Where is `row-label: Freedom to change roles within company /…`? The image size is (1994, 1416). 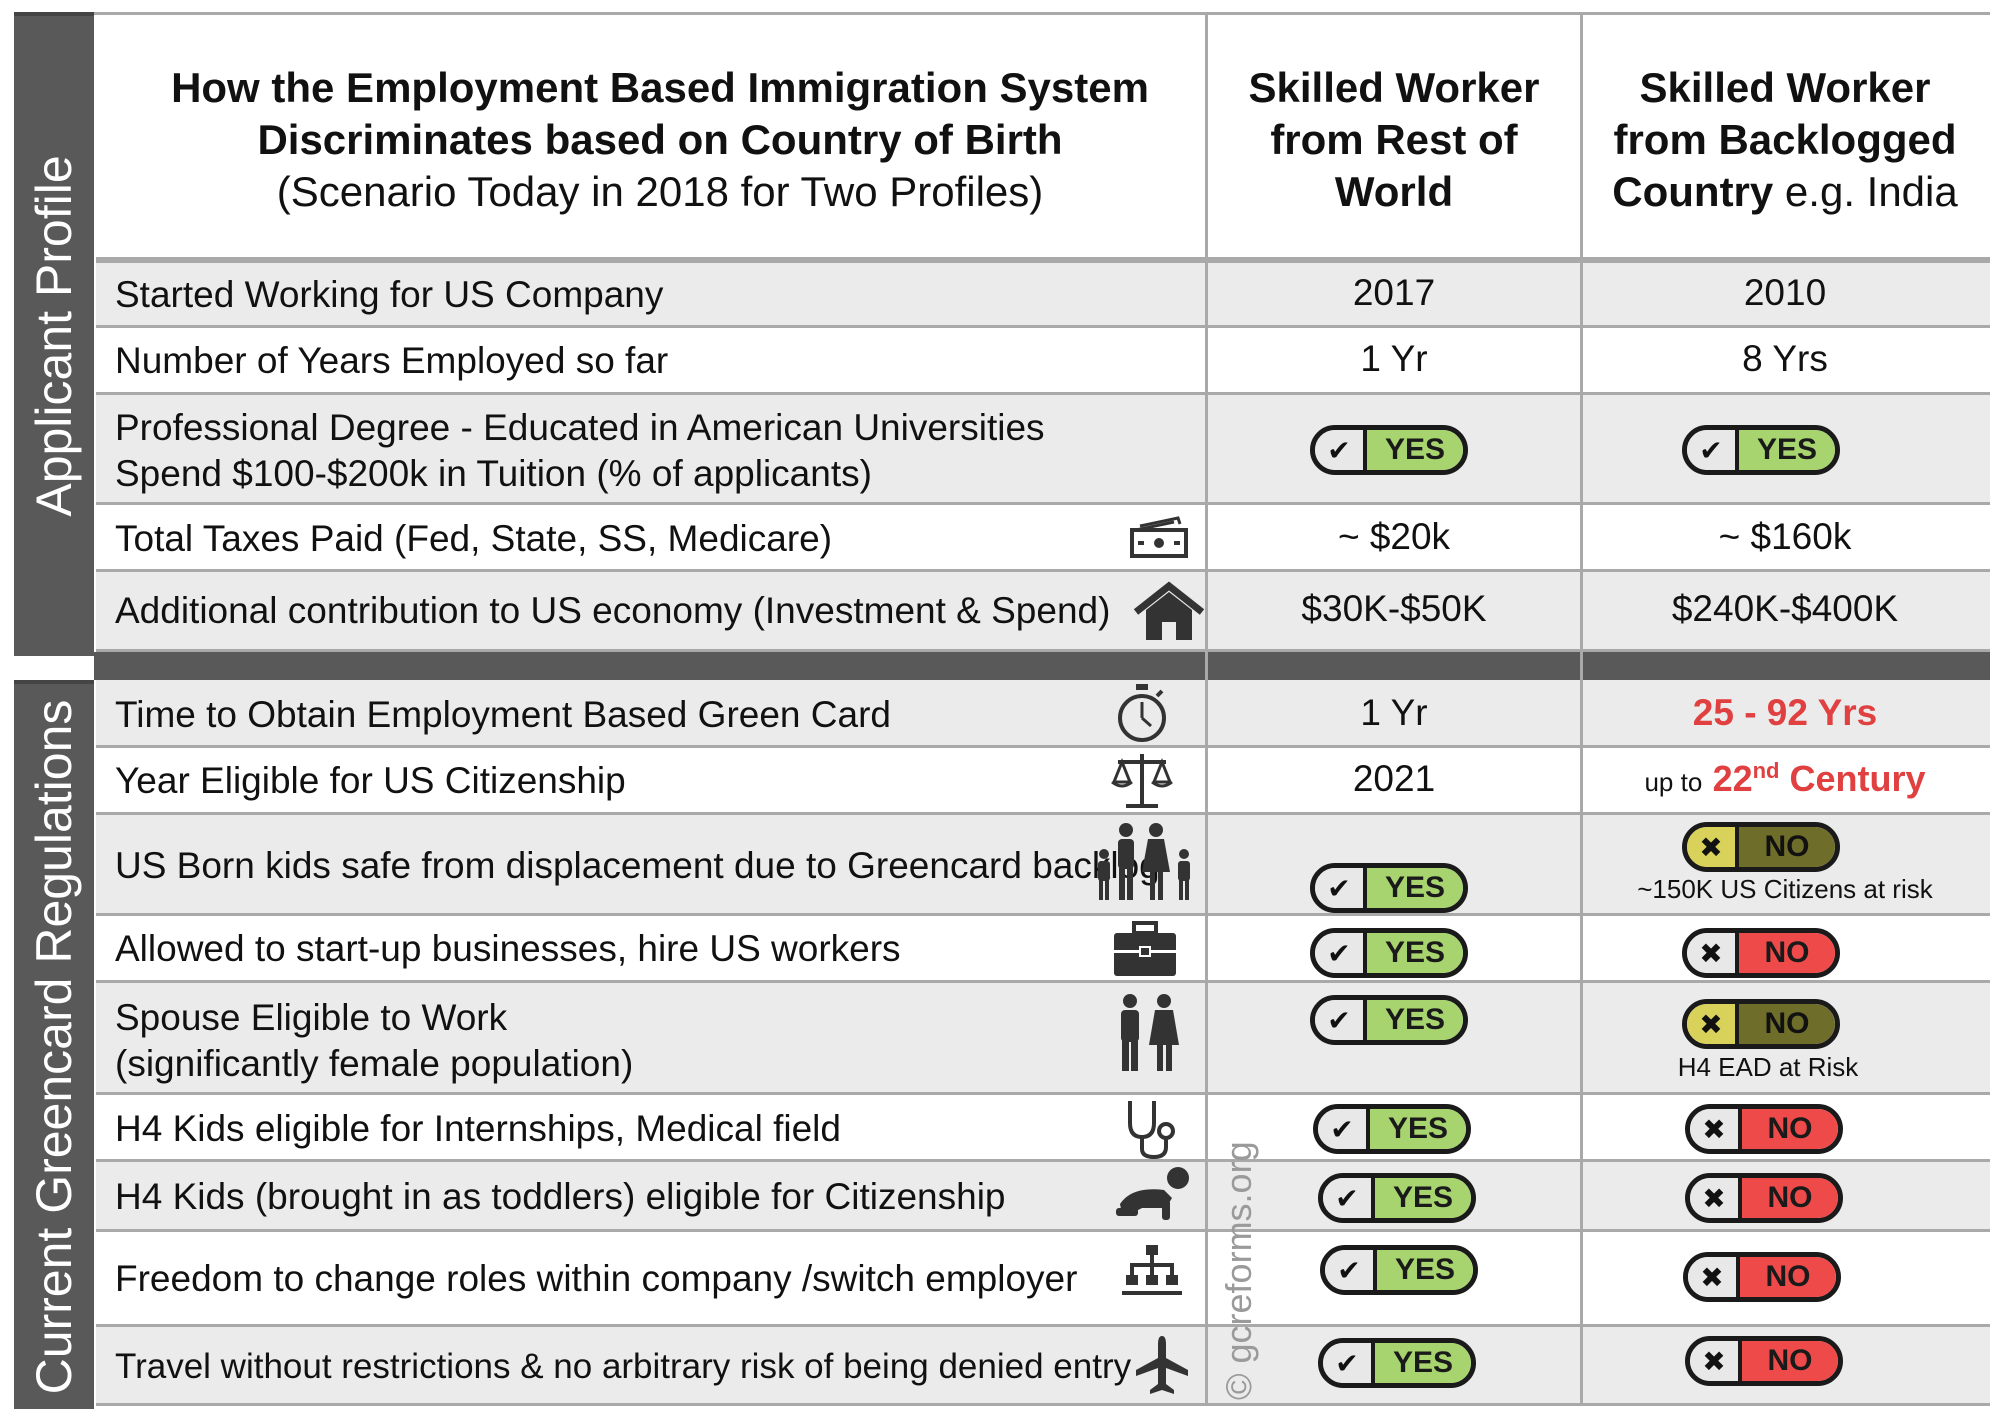
row-label: Freedom to change roles within company /… is located at coordinates (596, 1278).